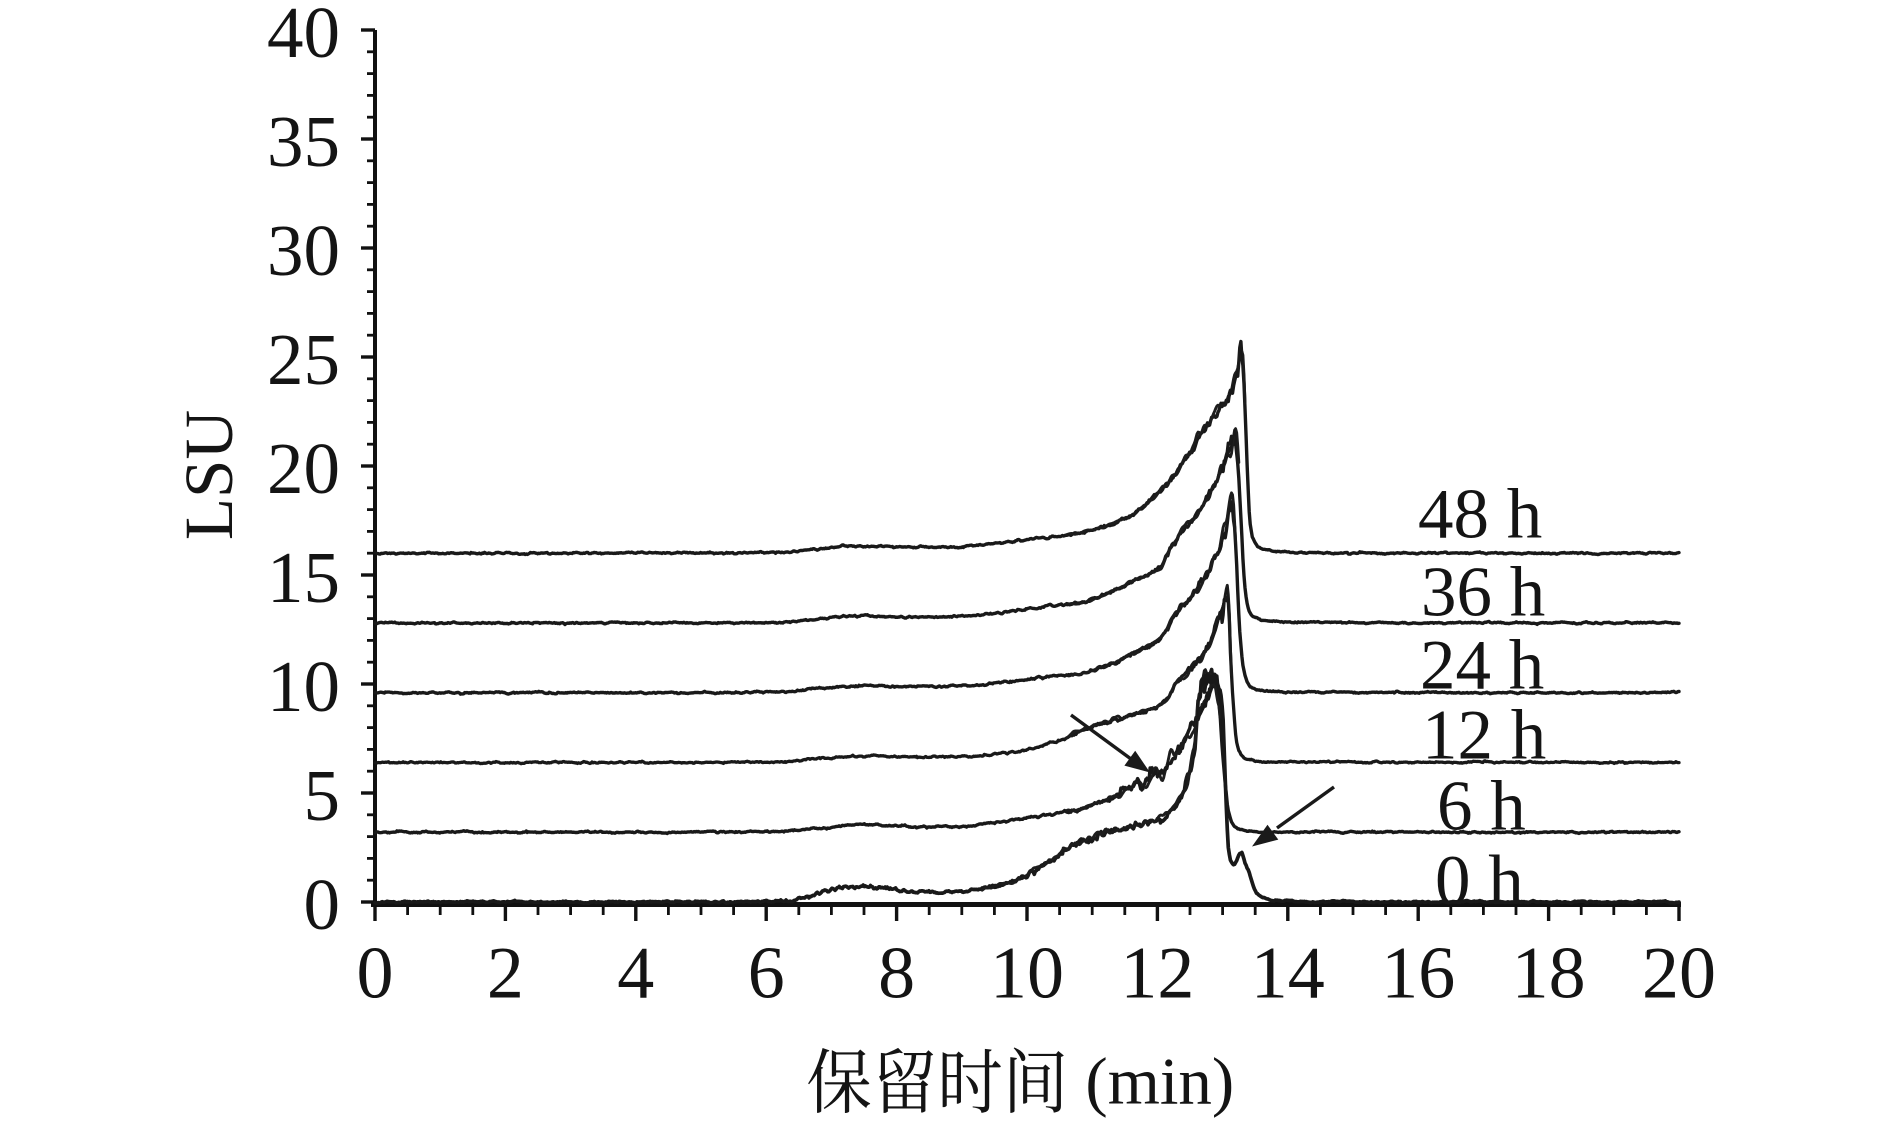  Describe the element at coordinates (896, 974) in the screenshot. I see `svg-text: 8` at that location.